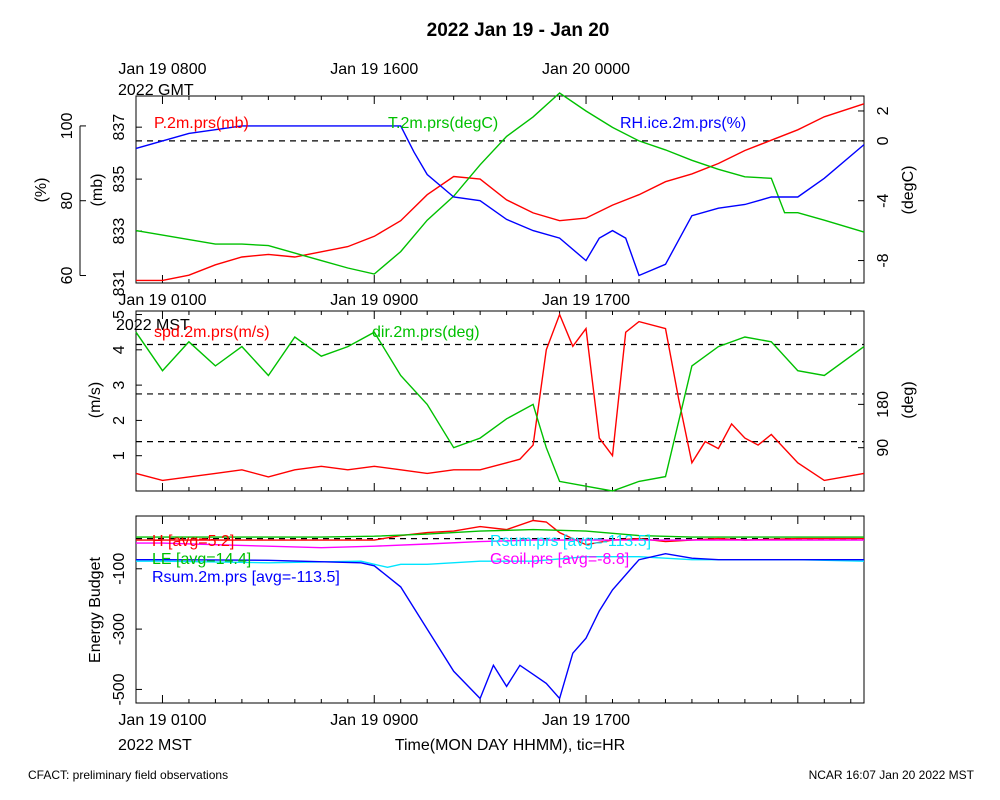  Describe the element at coordinates (586, 69) in the screenshot. I see `top-axis-tick-label: Jan 20 0000` at that location.